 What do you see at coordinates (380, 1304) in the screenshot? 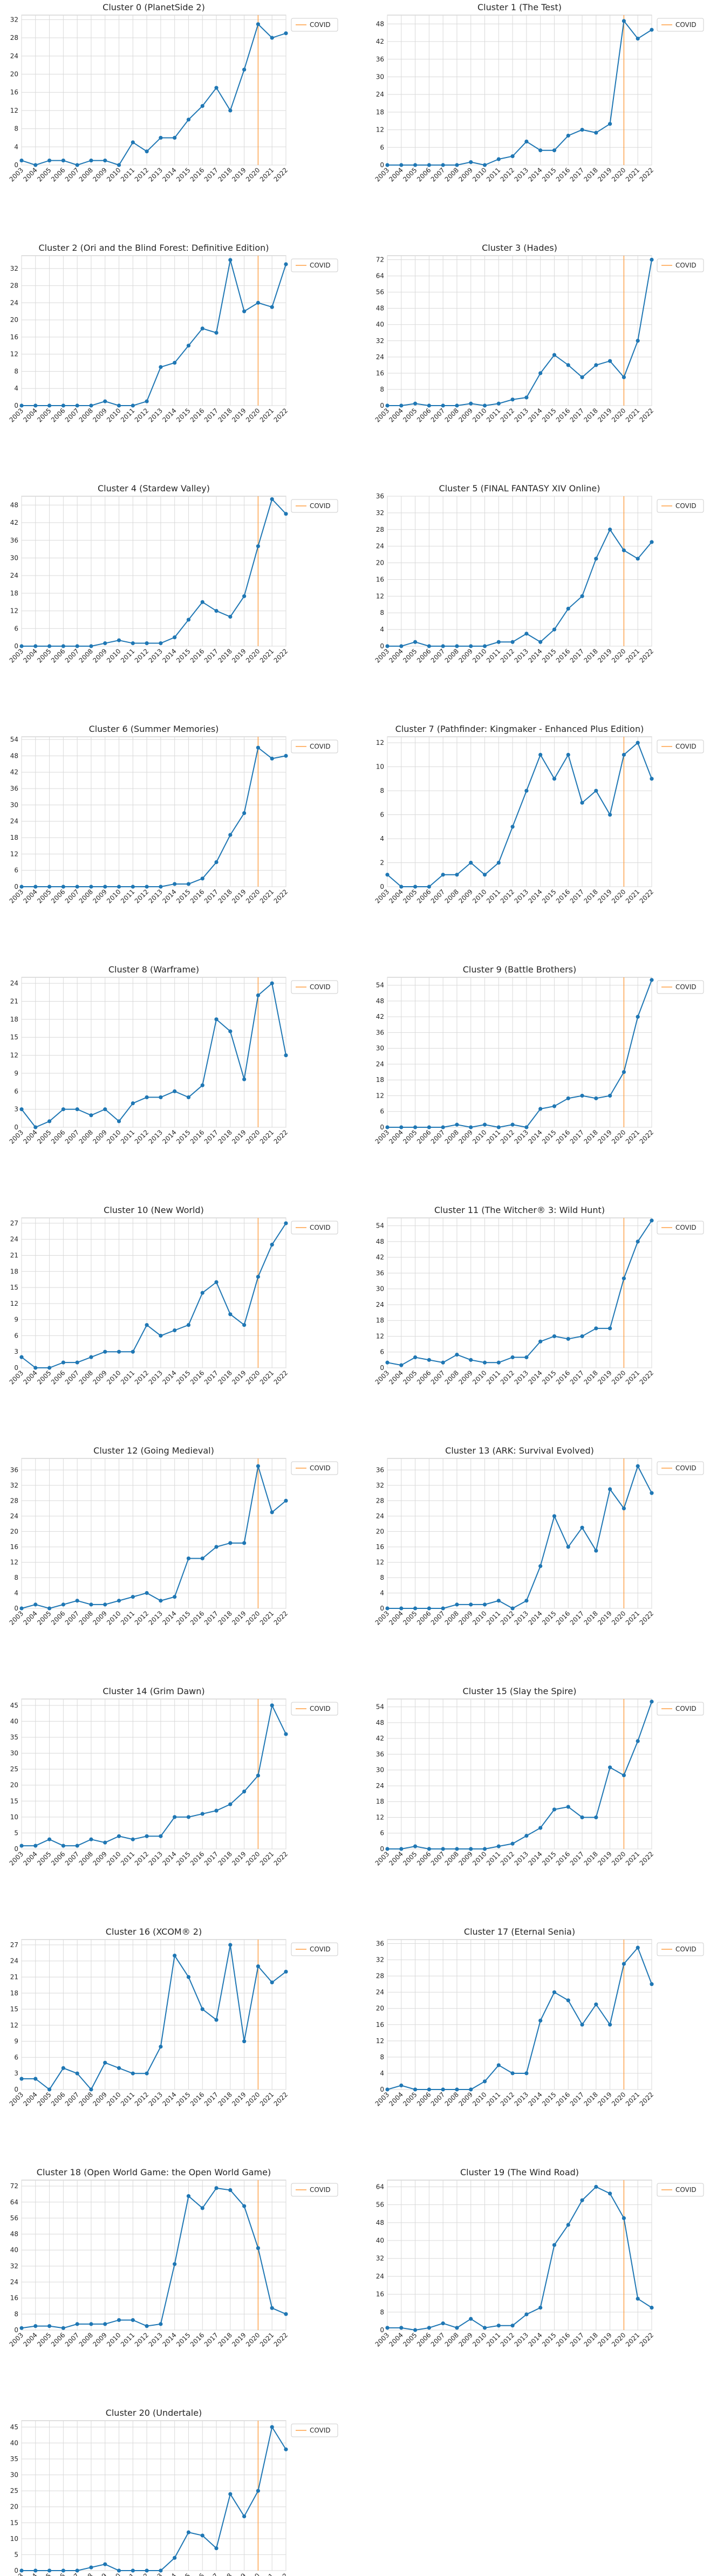
I see `y-tick-label: 24` at bounding box center [380, 1304].